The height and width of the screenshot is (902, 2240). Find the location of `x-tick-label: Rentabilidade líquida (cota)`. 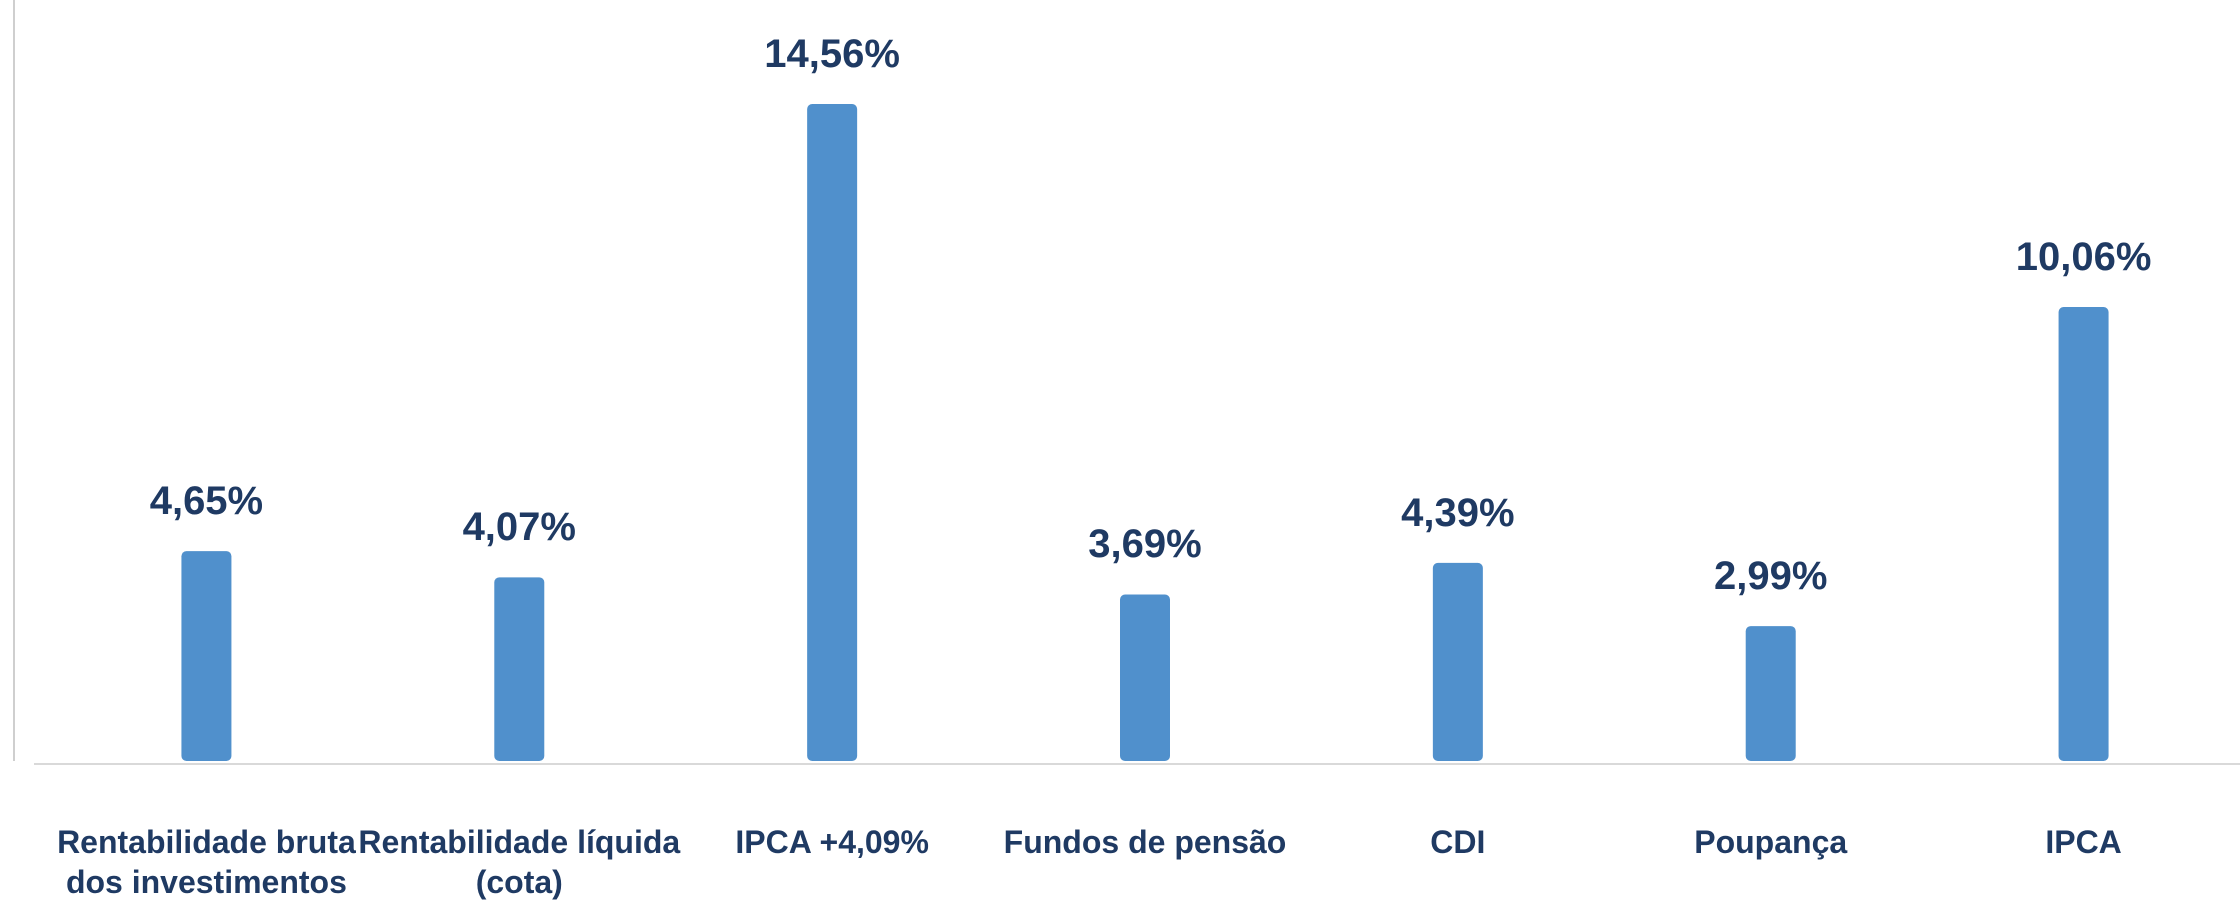

x-tick-label: Rentabilidade líquida (cota) is located at coordinates (519, 862).